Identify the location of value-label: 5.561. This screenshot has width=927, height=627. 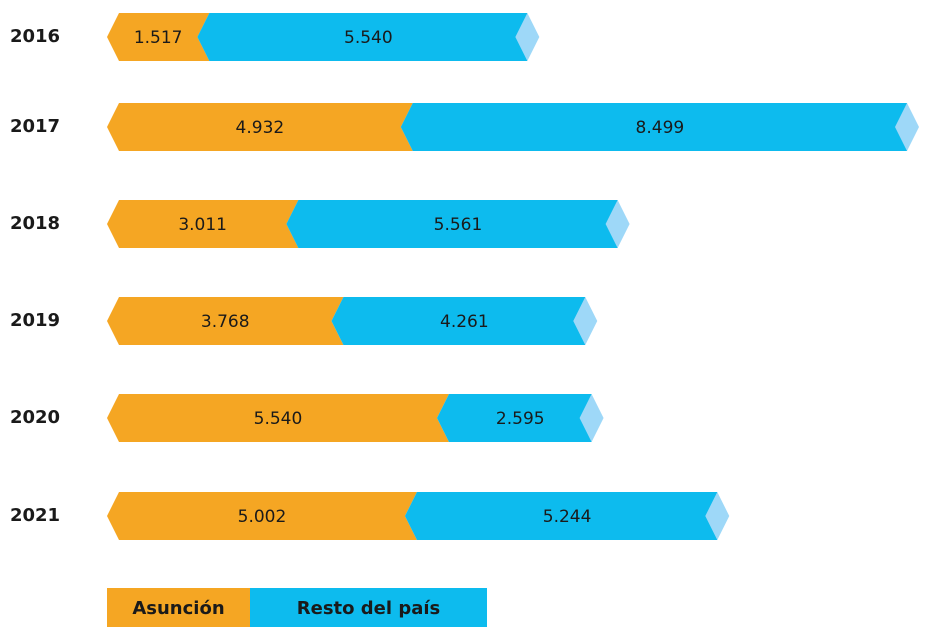
(458, 225).